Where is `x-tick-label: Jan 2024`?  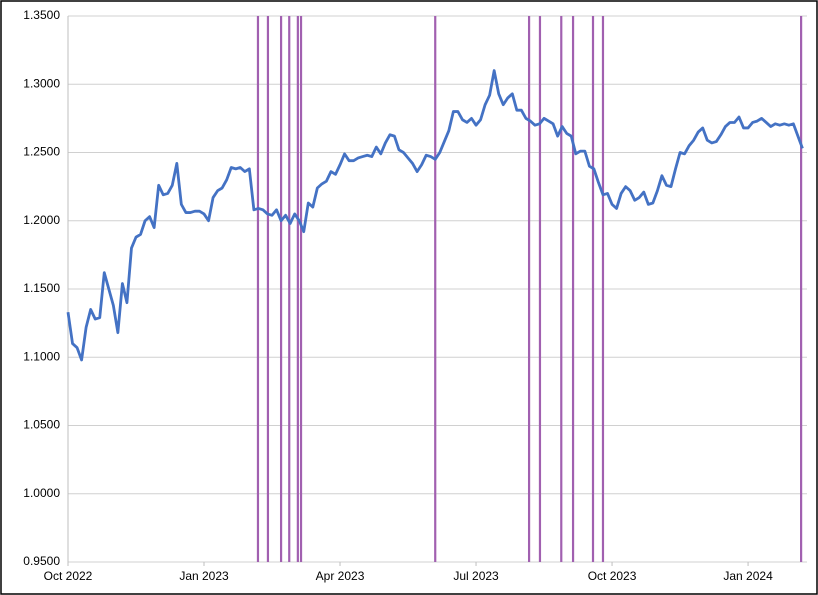 x-tick-label: Jan 2024 is located at coordinates (748, 576).